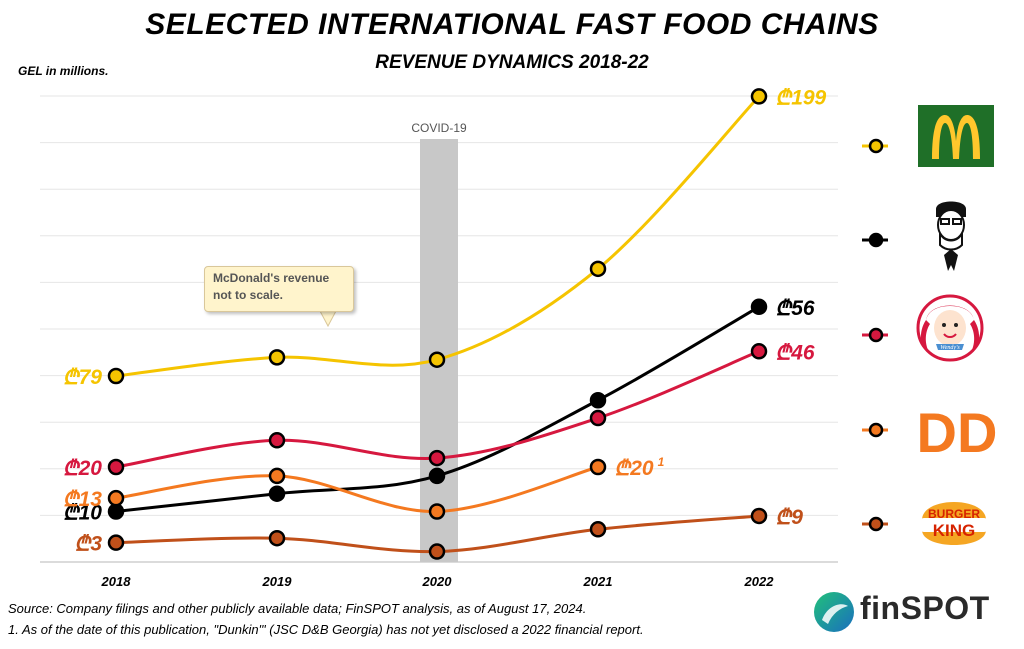  Describe the element at coordinates (876, 524) in the screenshot. I see `burger-king-legend-marker` at that location.